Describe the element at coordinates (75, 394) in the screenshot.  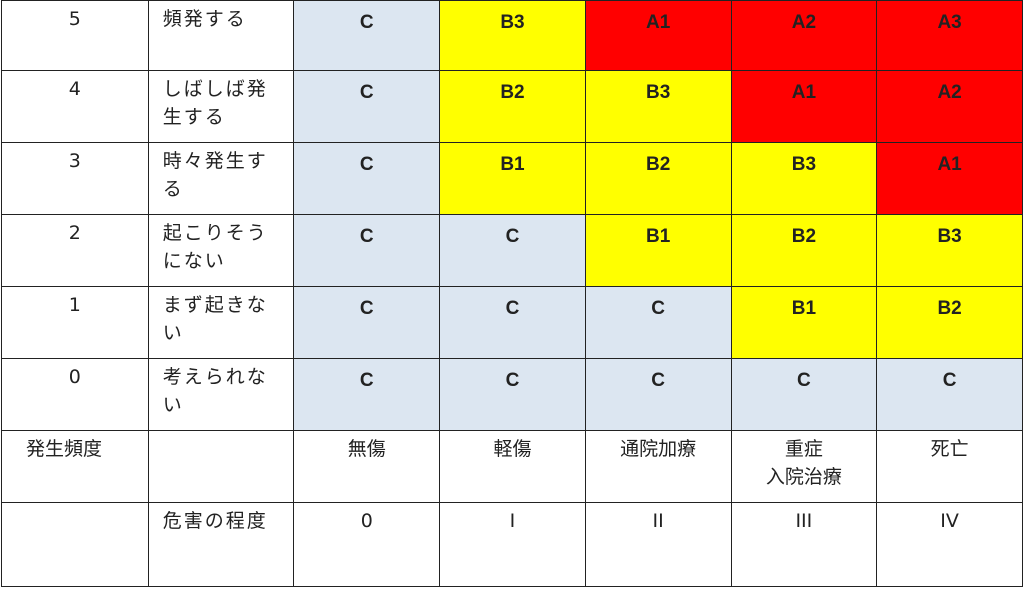
I see `frequency-level: 0` at that location.